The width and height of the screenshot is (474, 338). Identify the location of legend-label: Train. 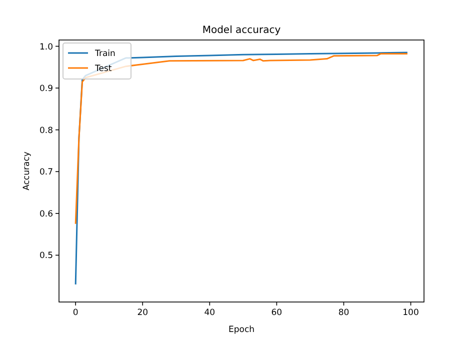
(105, 54).